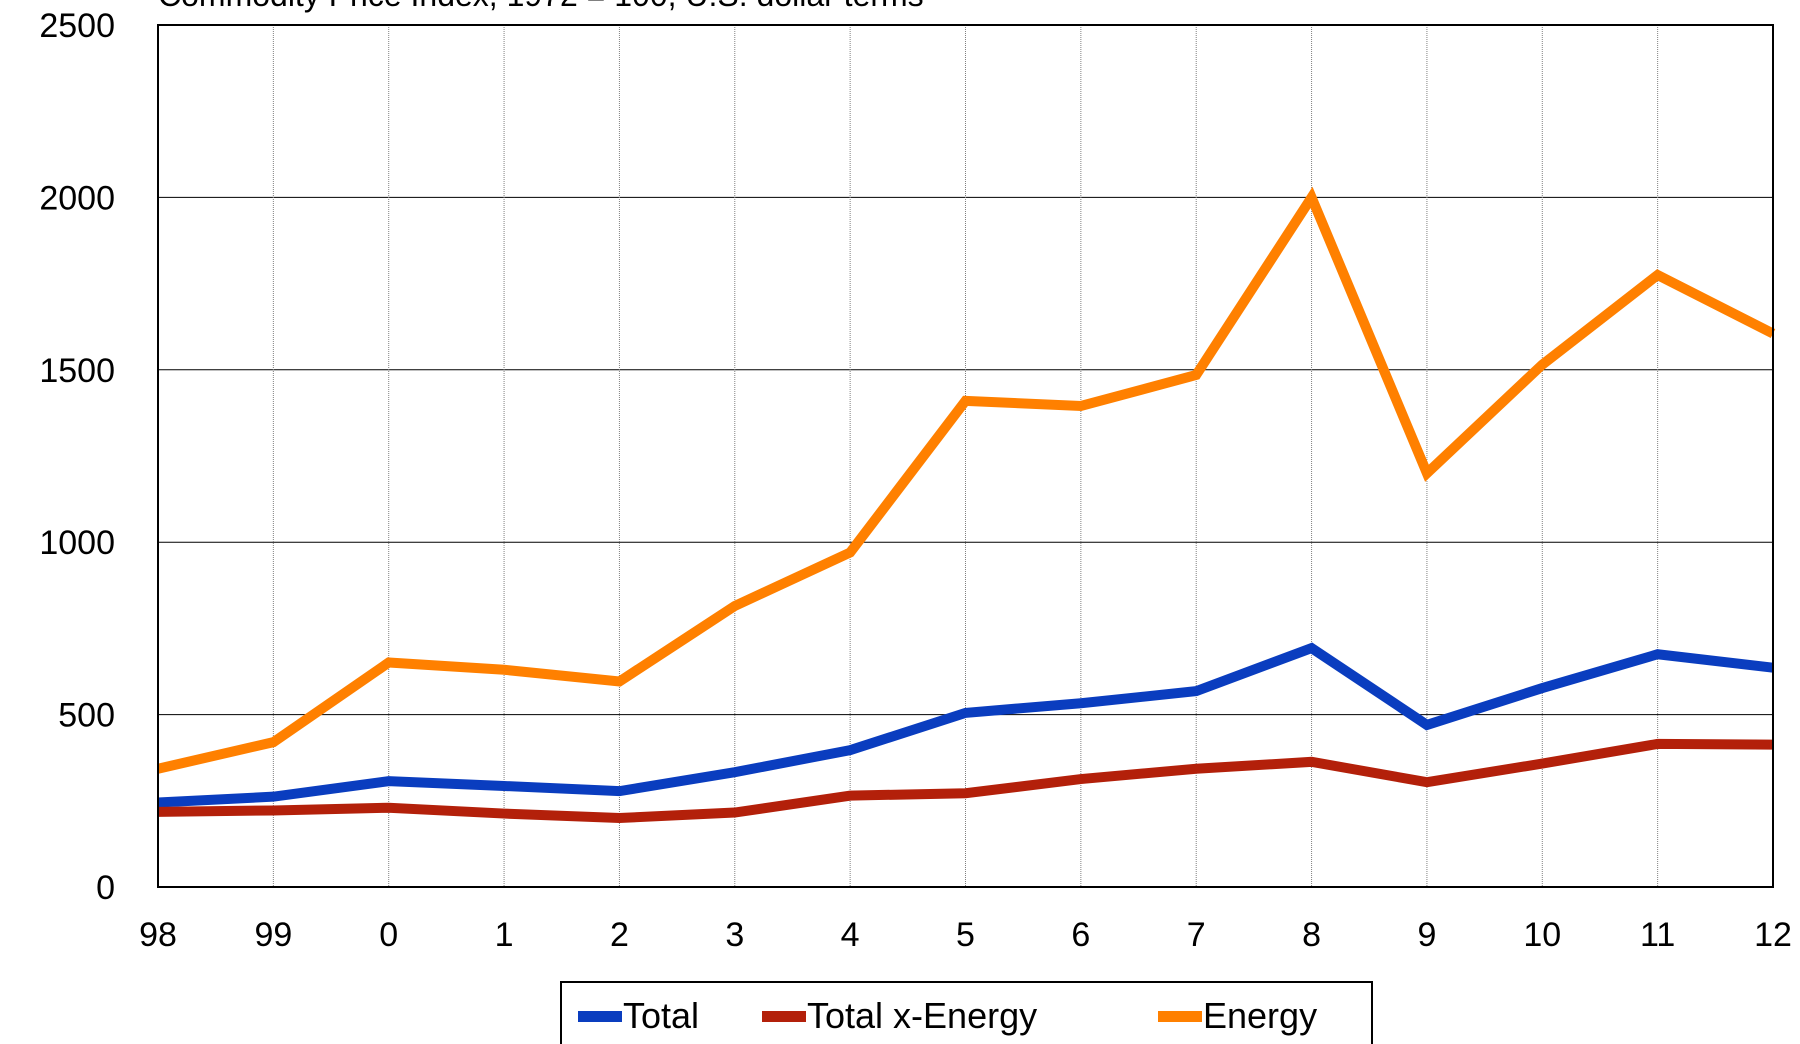 This screenshot has width=1800, height=1044. Describe the element at coordinates (922, 1015) in the screenshot. I see `legend-label: Total x-Energy` at that location.